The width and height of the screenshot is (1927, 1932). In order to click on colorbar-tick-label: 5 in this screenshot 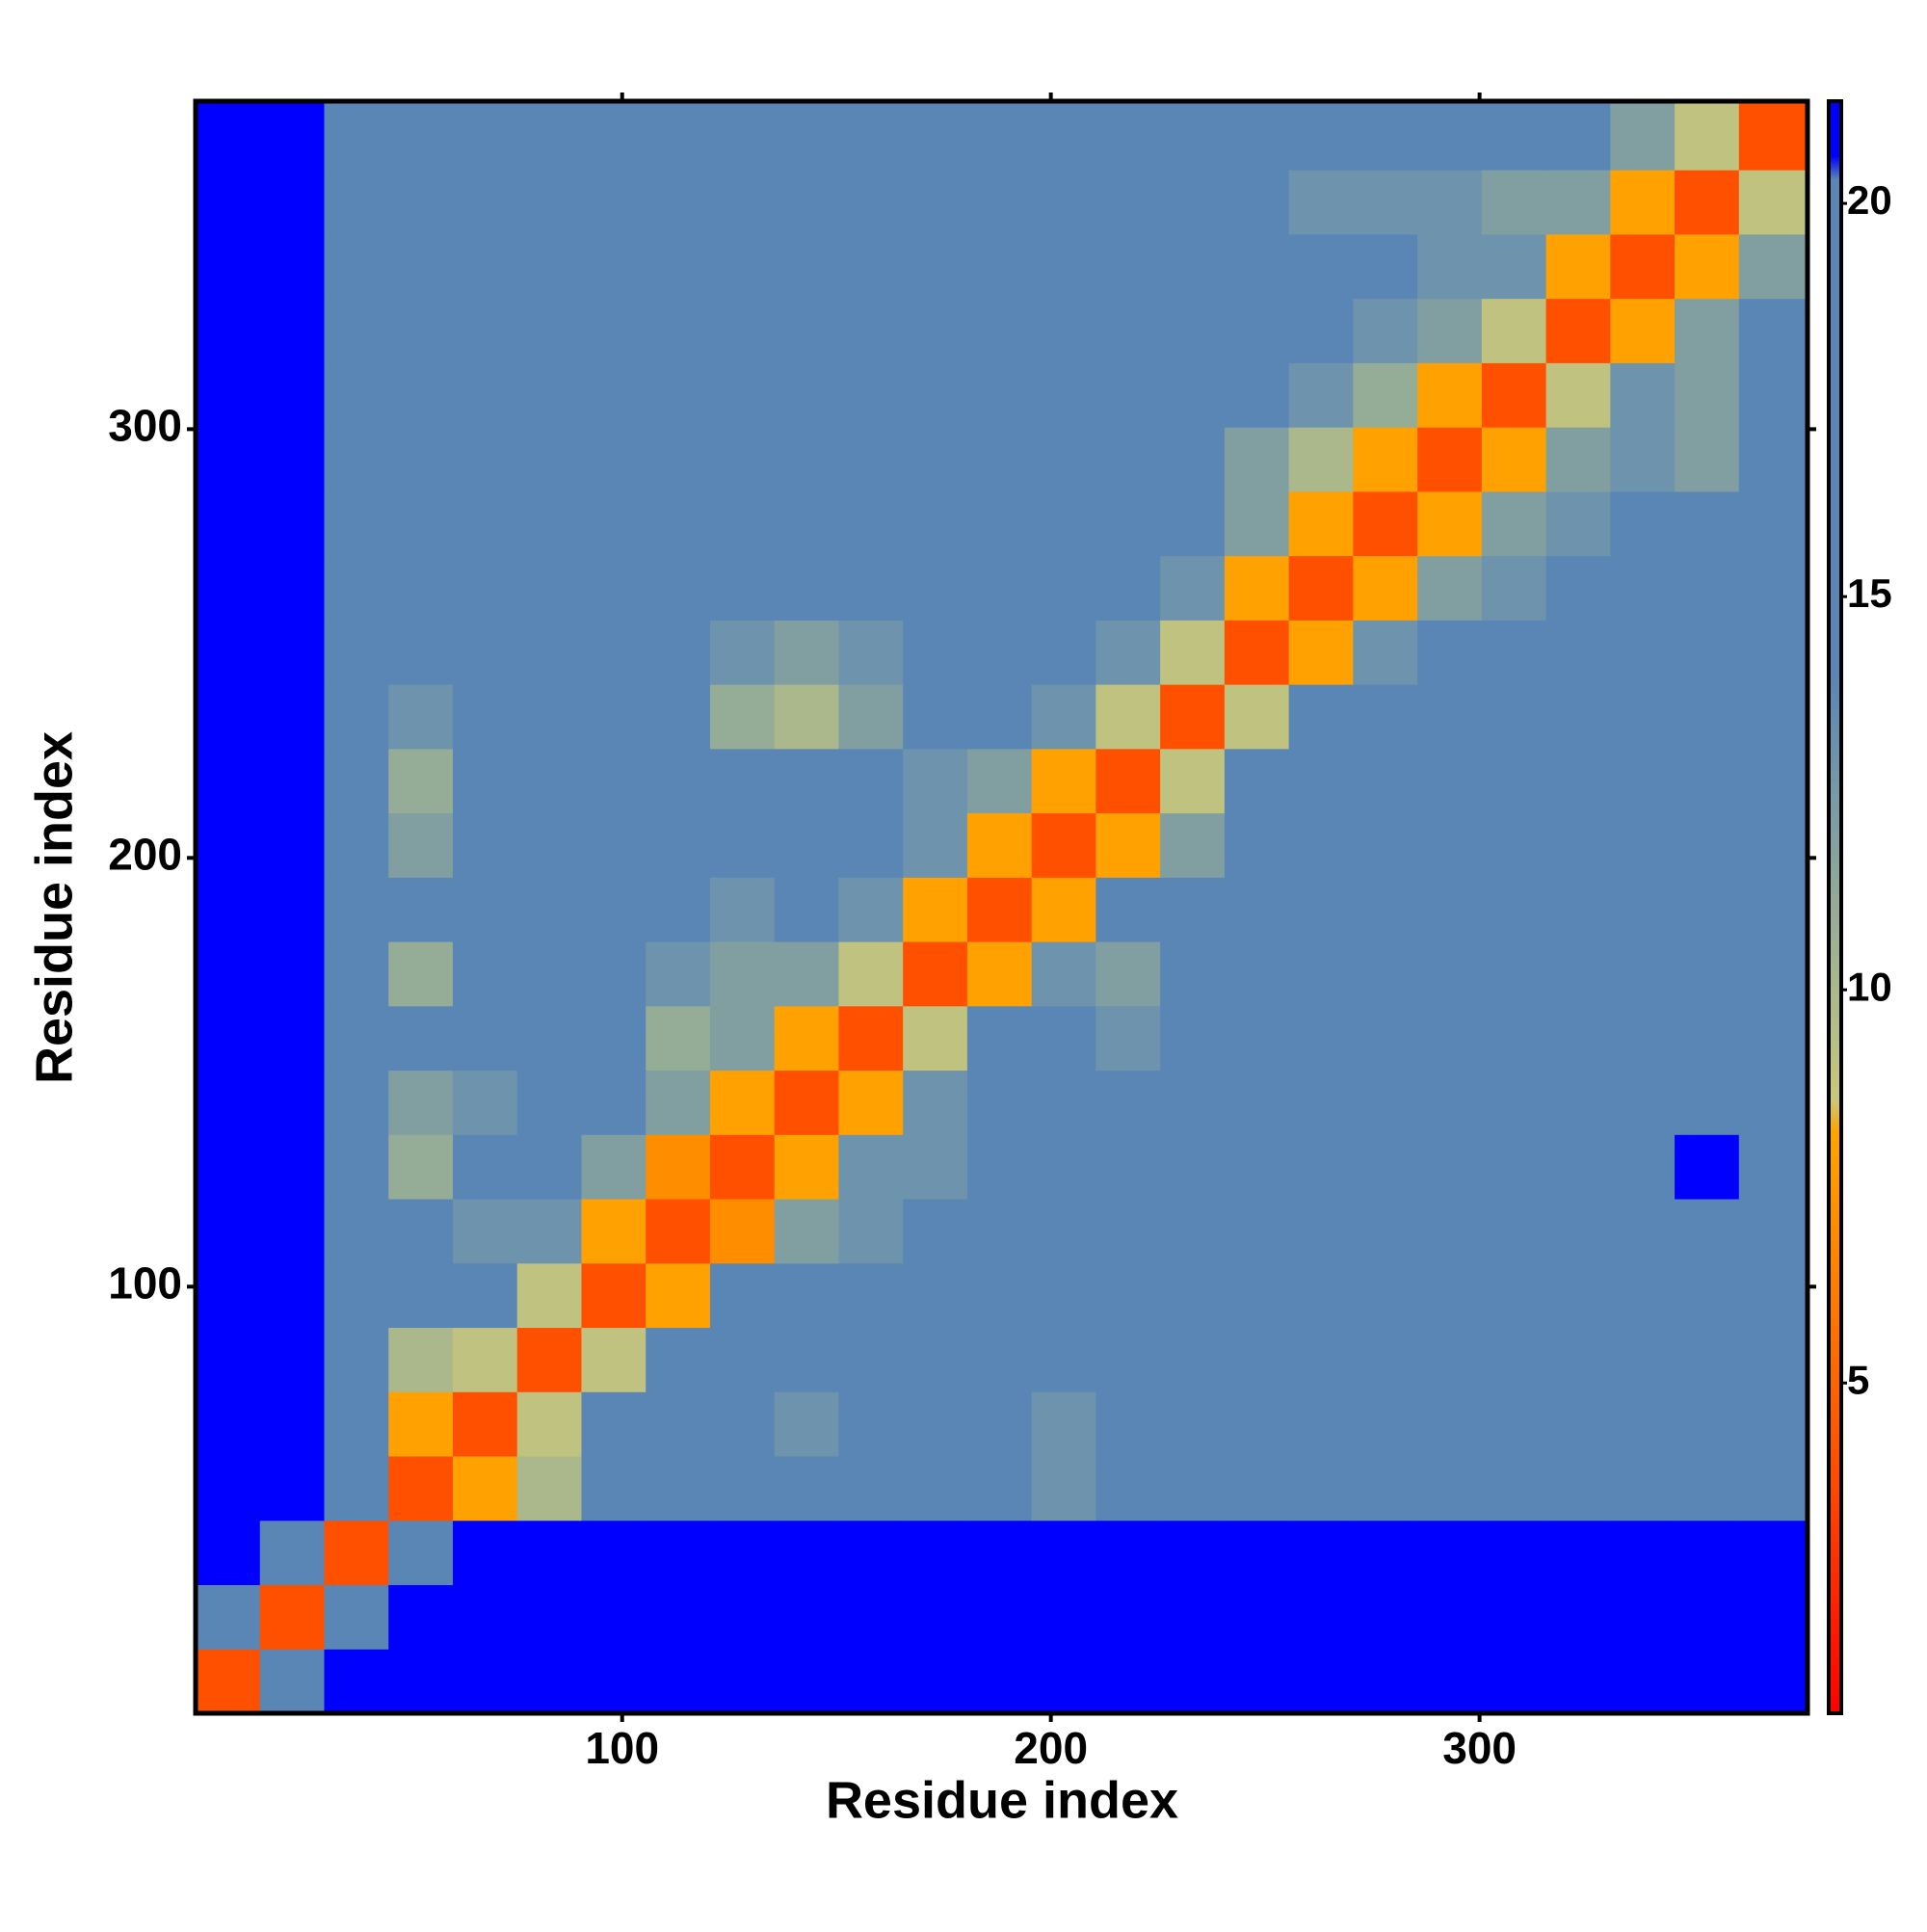, I will do `click(1858, 1379)`.